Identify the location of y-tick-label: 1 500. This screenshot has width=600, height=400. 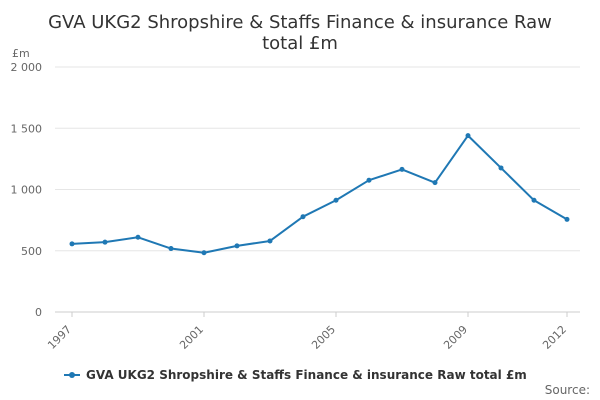
(27, 128).